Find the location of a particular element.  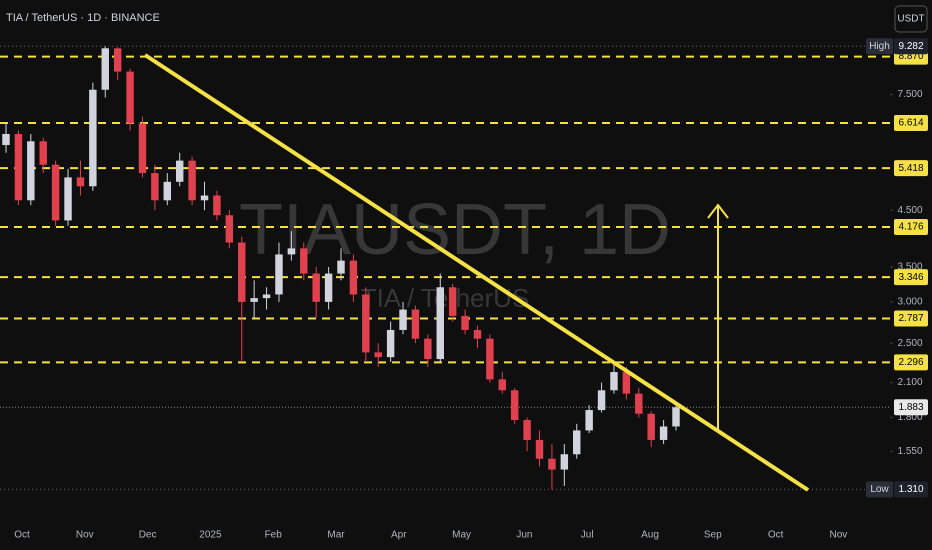

y-tick-label: 2.500 is located at coordinates (909, 343).